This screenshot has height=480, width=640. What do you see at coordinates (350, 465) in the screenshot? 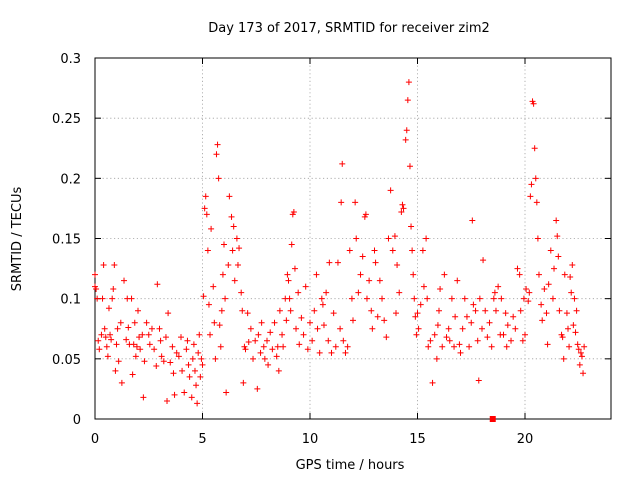
I see `x-axis-label: GPS time / hours` at bounding box center [350, 465].